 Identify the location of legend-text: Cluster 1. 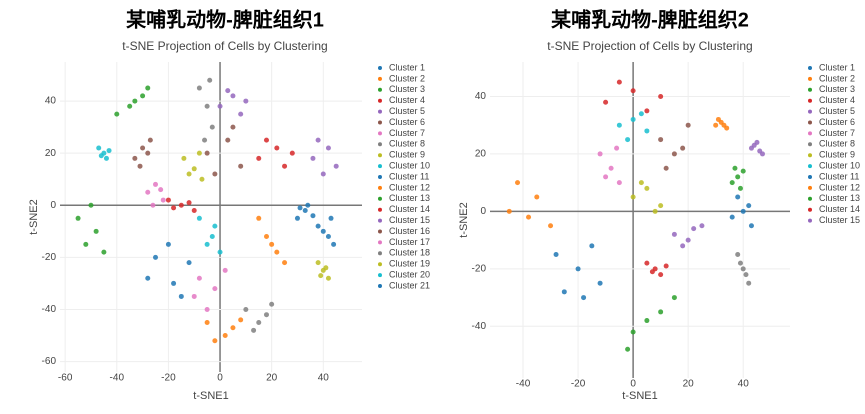
(407, 67).